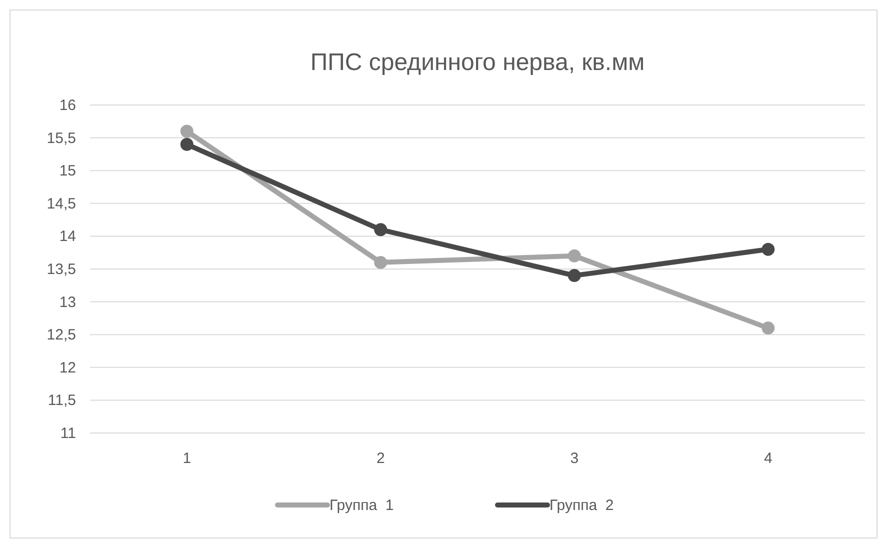 The height and width of the screenshot is (540, 879). Describe the element at coordinates (380, 458) in the screenshot. I see `x-tick-label: 2` at that location.